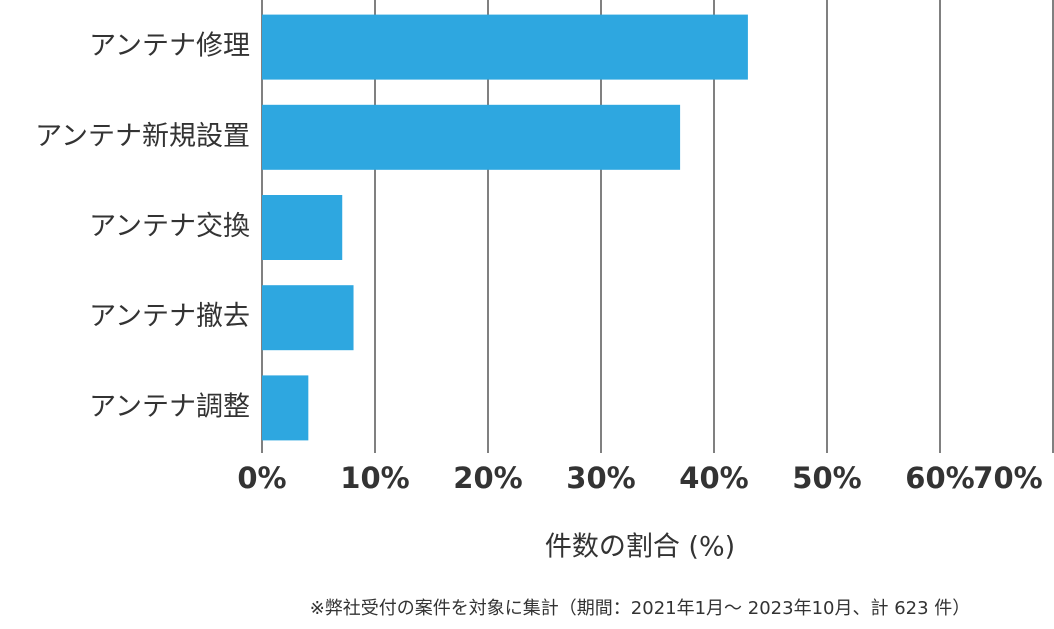 Image resolution: width=1054 pixels, height=629 pixels. I want to click on x-tick-label: 70%, so click(1007, 478).